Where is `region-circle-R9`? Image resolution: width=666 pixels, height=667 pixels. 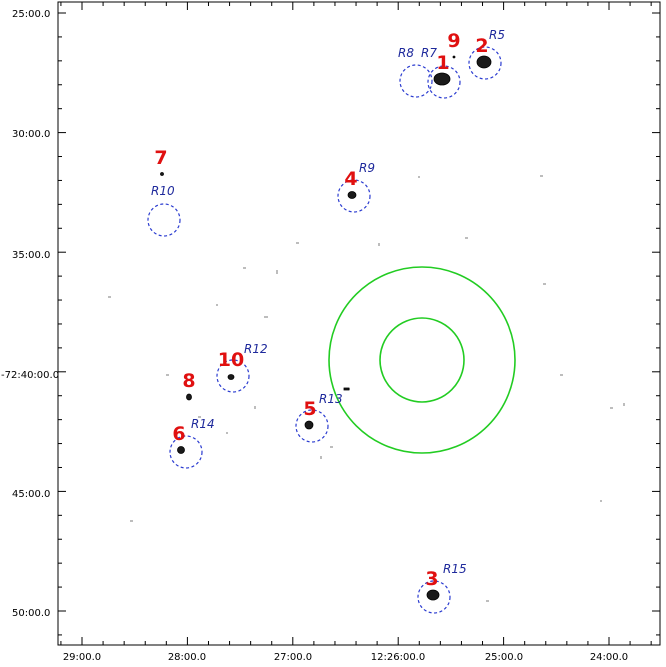
region-circle-R9 is located at coordinates (354, 196).